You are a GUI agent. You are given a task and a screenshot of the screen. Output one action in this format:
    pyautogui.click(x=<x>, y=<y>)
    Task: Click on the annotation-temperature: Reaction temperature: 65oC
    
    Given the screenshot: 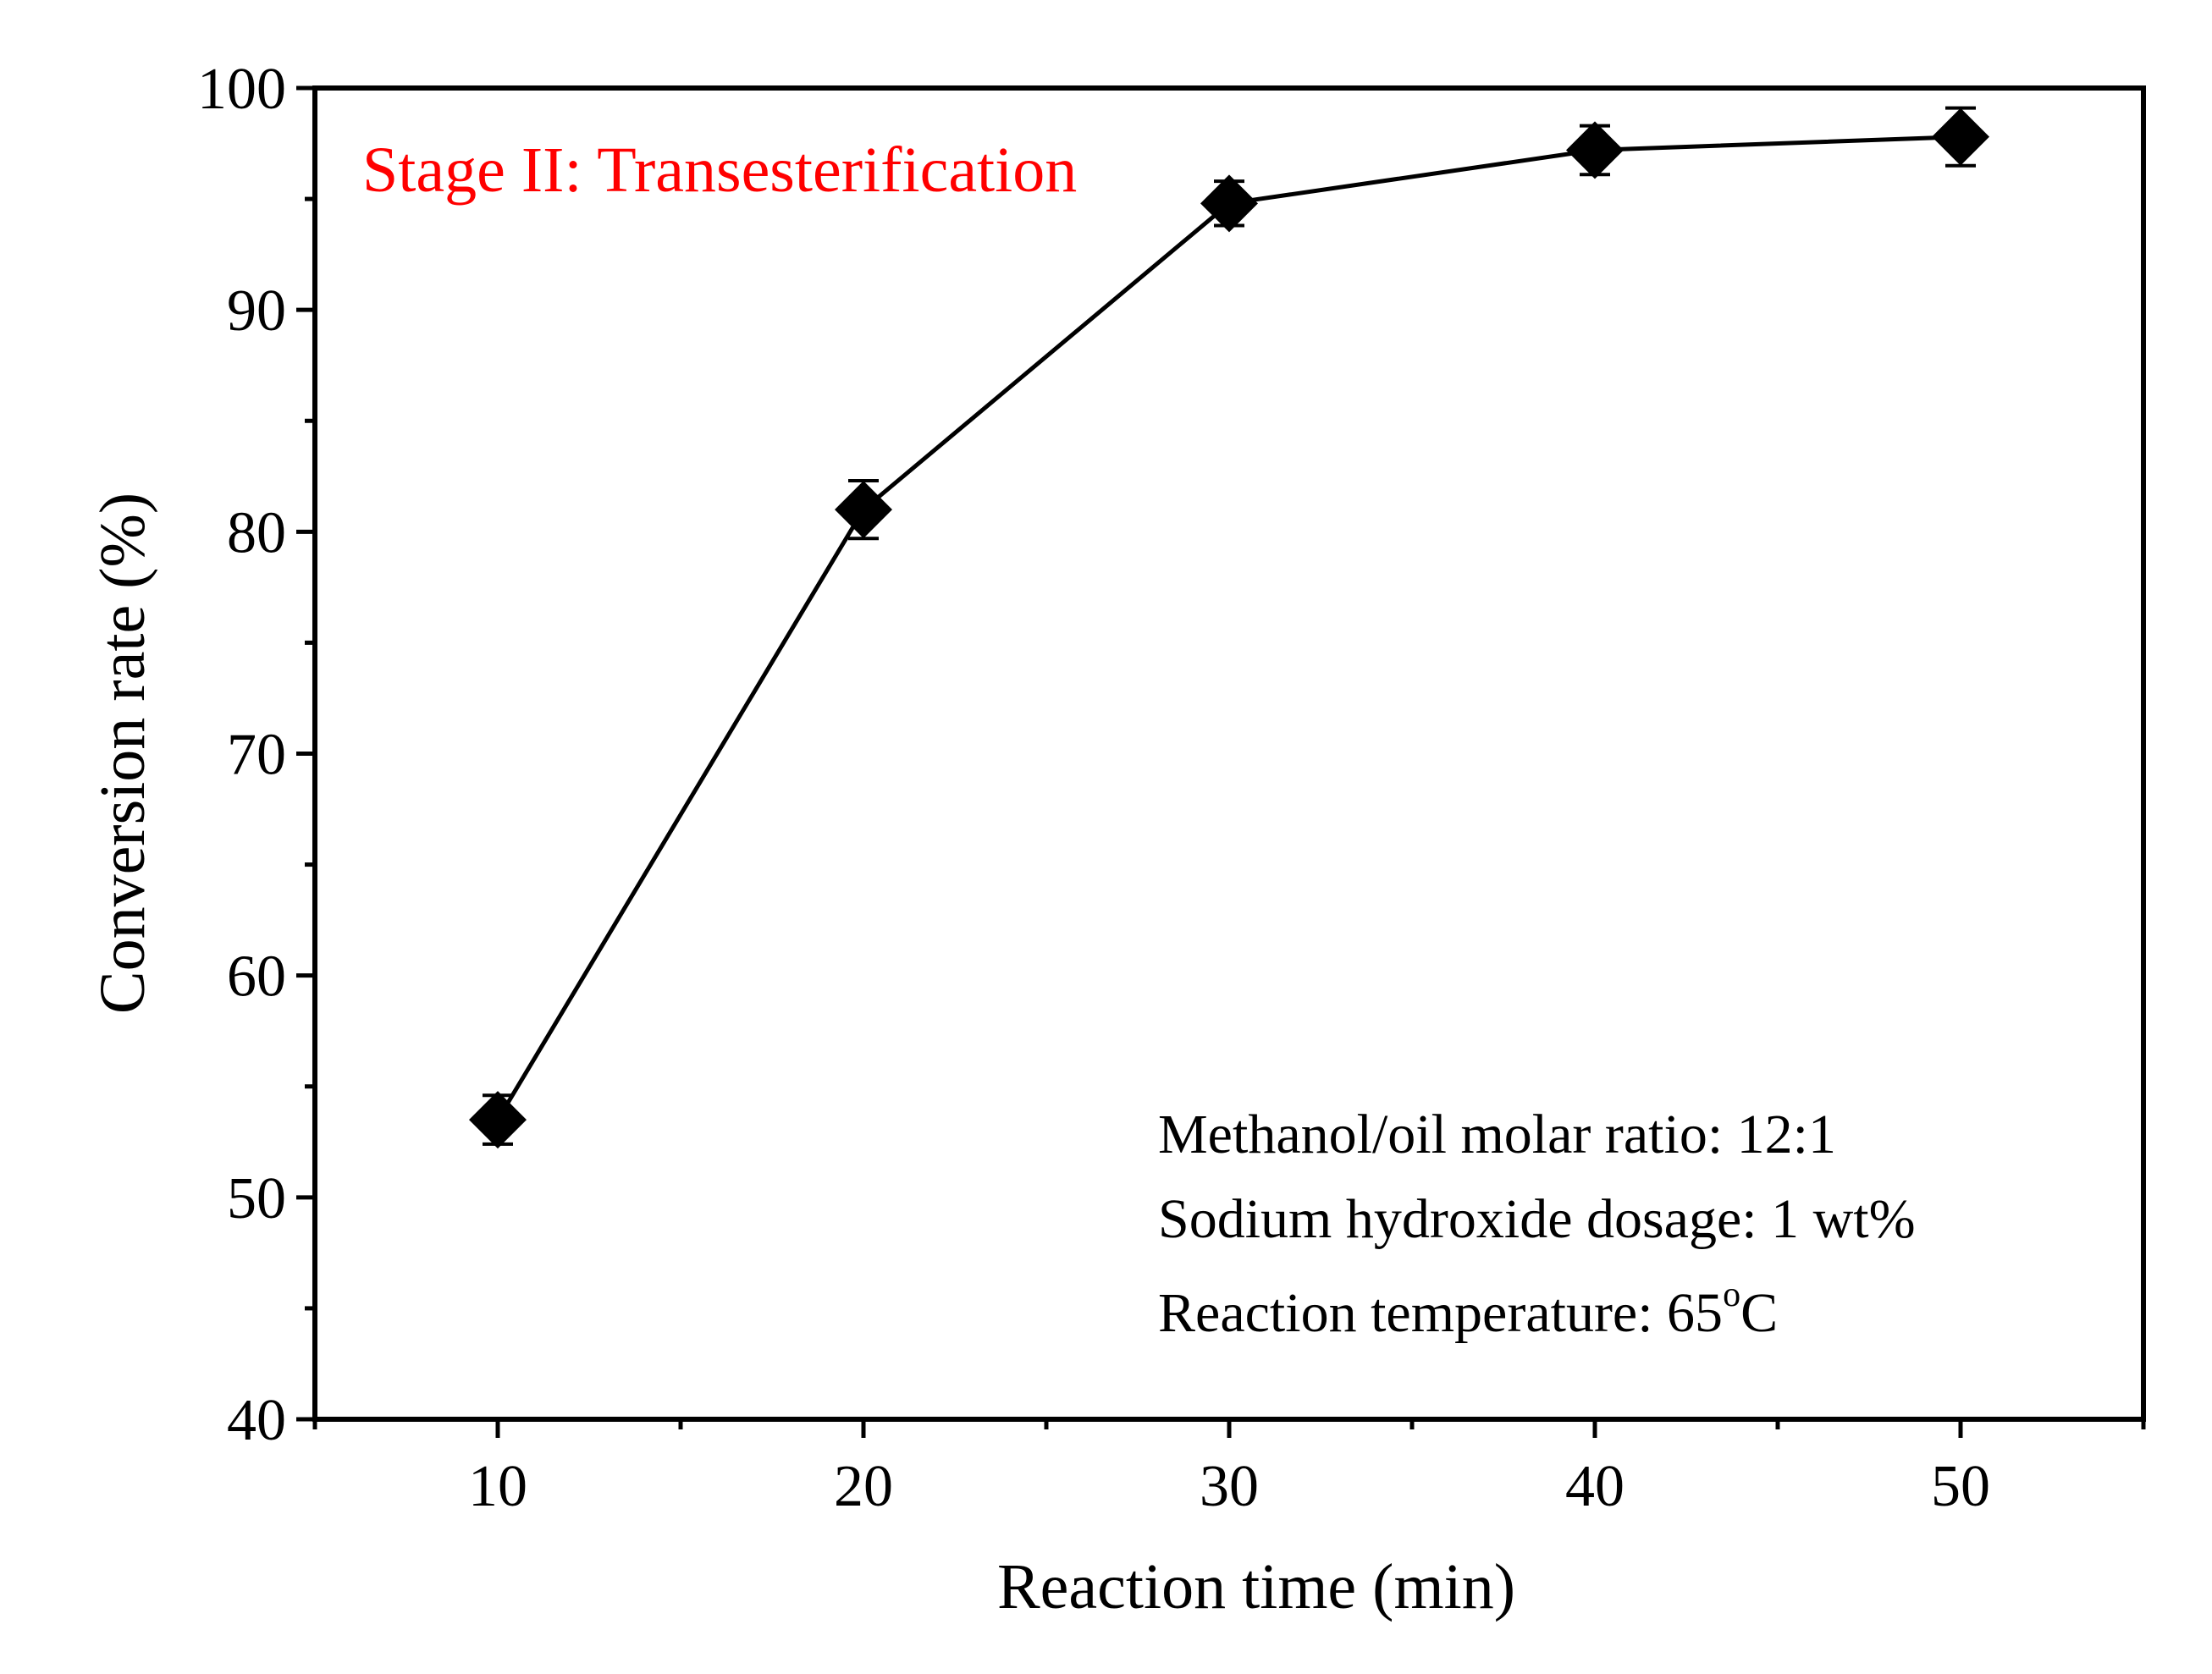 What is the action you would take?
    pyautogui.click(x=1468, y=1309)
    